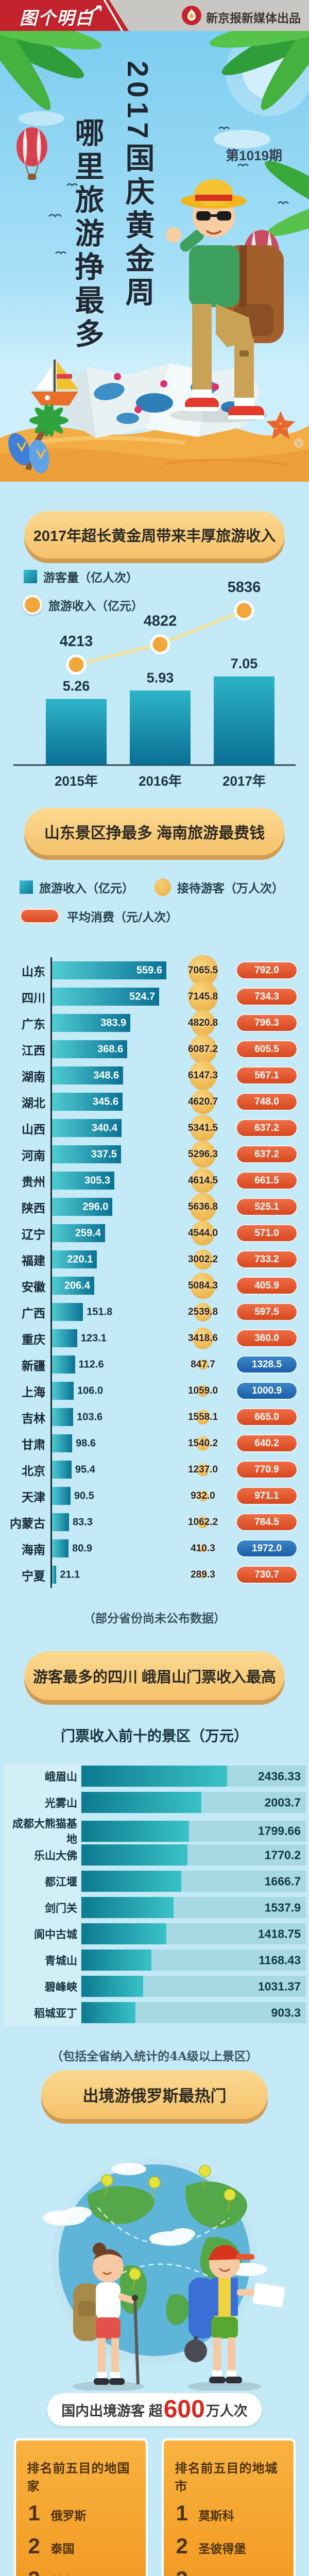  Describe the element at coordinates (33, 1155) in the screenshot. I see `province-label: 河南` at that location.